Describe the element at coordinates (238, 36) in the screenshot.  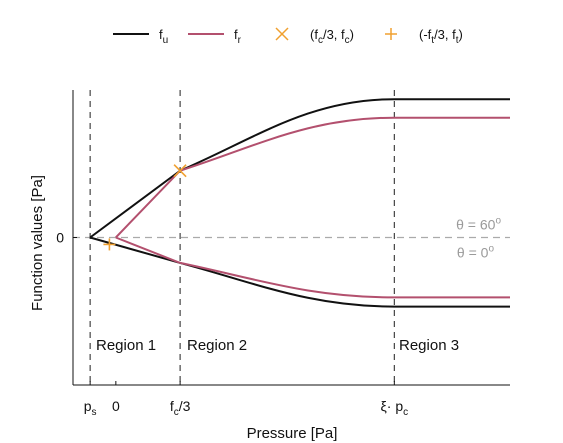
I see `legend-label: fr` at that location.